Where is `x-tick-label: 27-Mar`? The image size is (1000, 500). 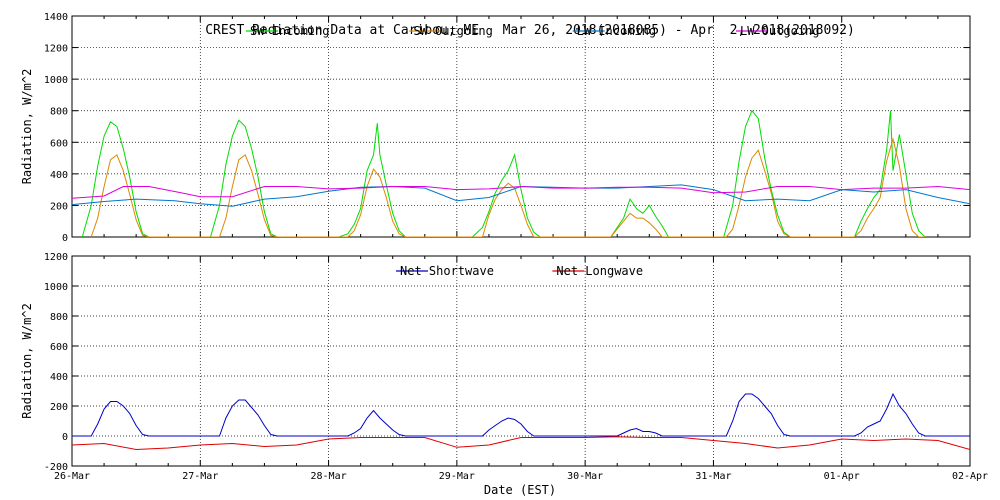
x-tick-label: 27-Mar is located at coordinates (200, 476).